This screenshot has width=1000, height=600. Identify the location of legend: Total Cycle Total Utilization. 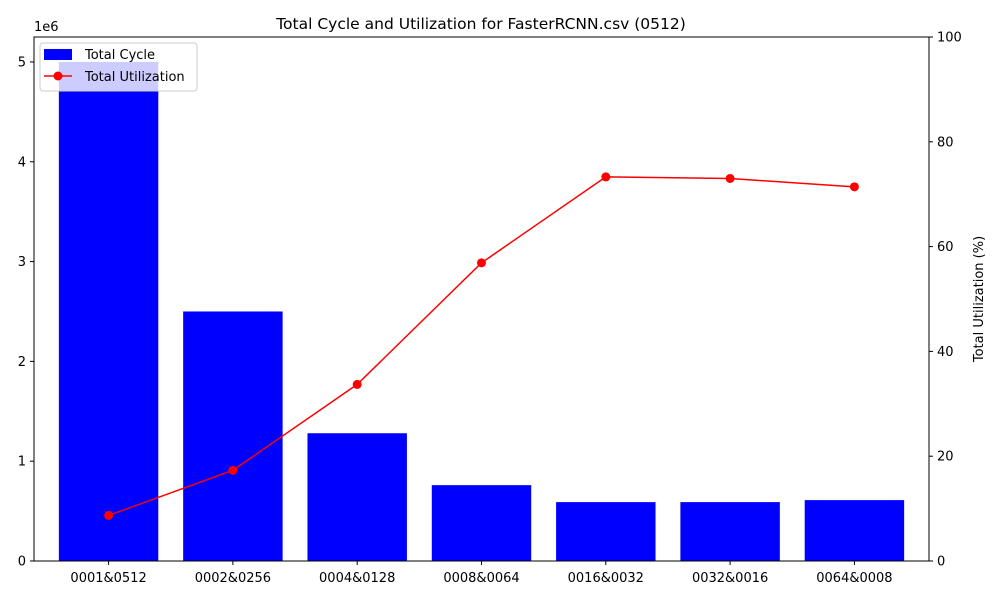
(118, 67).